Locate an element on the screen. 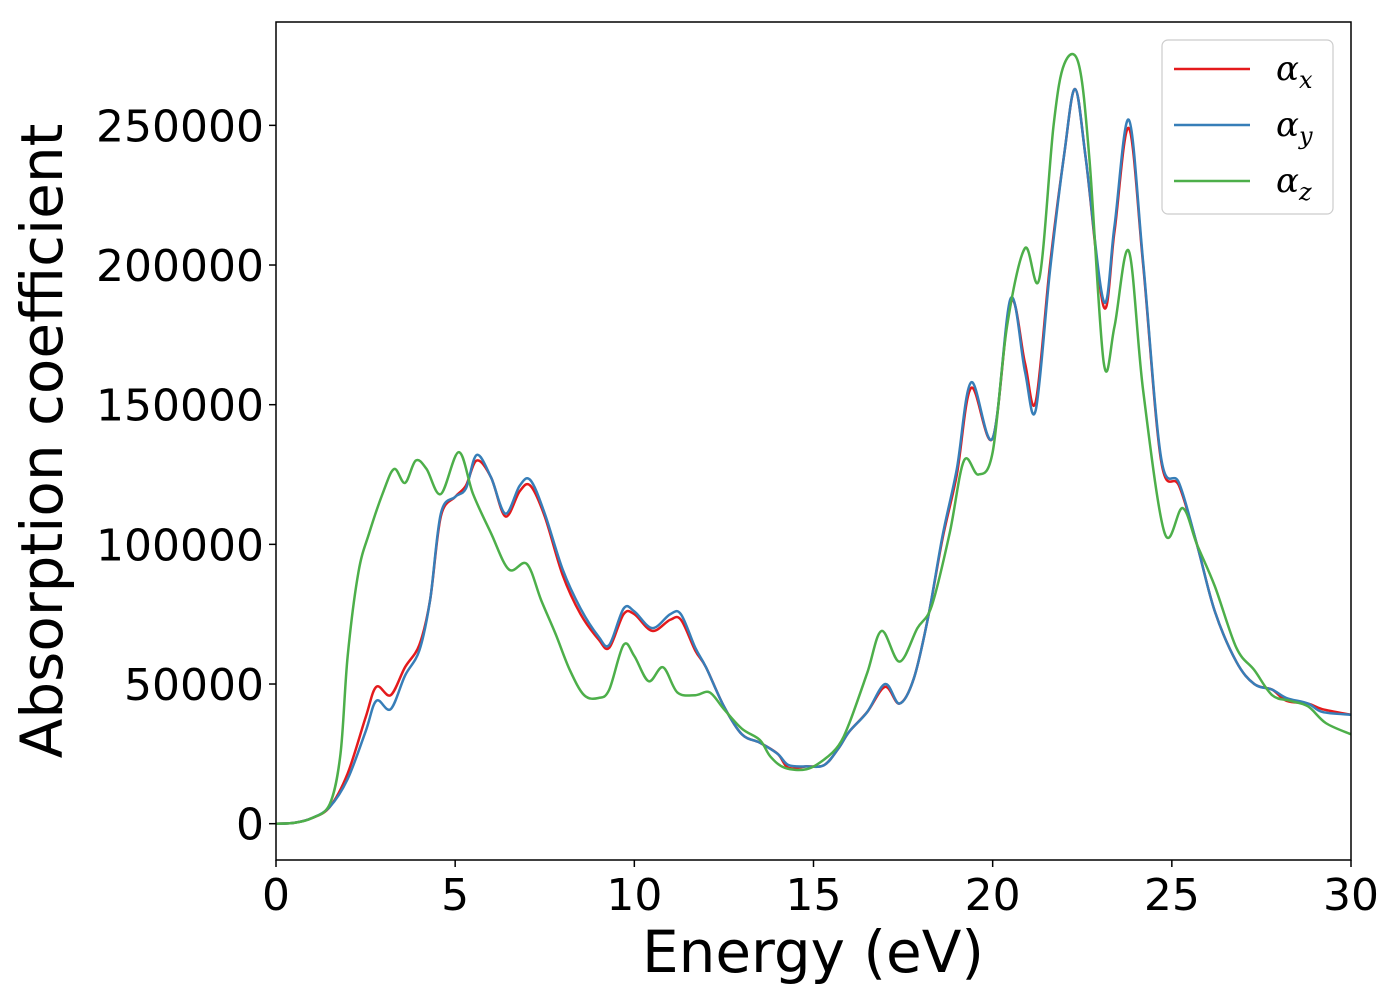 Image resolution: width=1400 pixels, height=1000 pixels. x-tick-label: 15 is located at coordinates (814, 895).